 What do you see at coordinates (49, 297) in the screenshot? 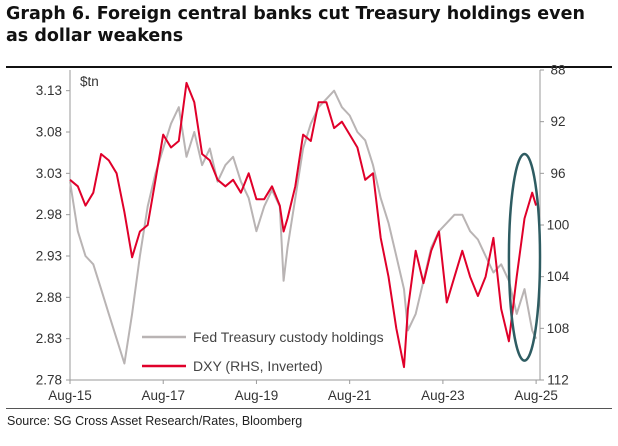
I see `left-axis-tick-label: 2.88` at bounding box center [49, 297].